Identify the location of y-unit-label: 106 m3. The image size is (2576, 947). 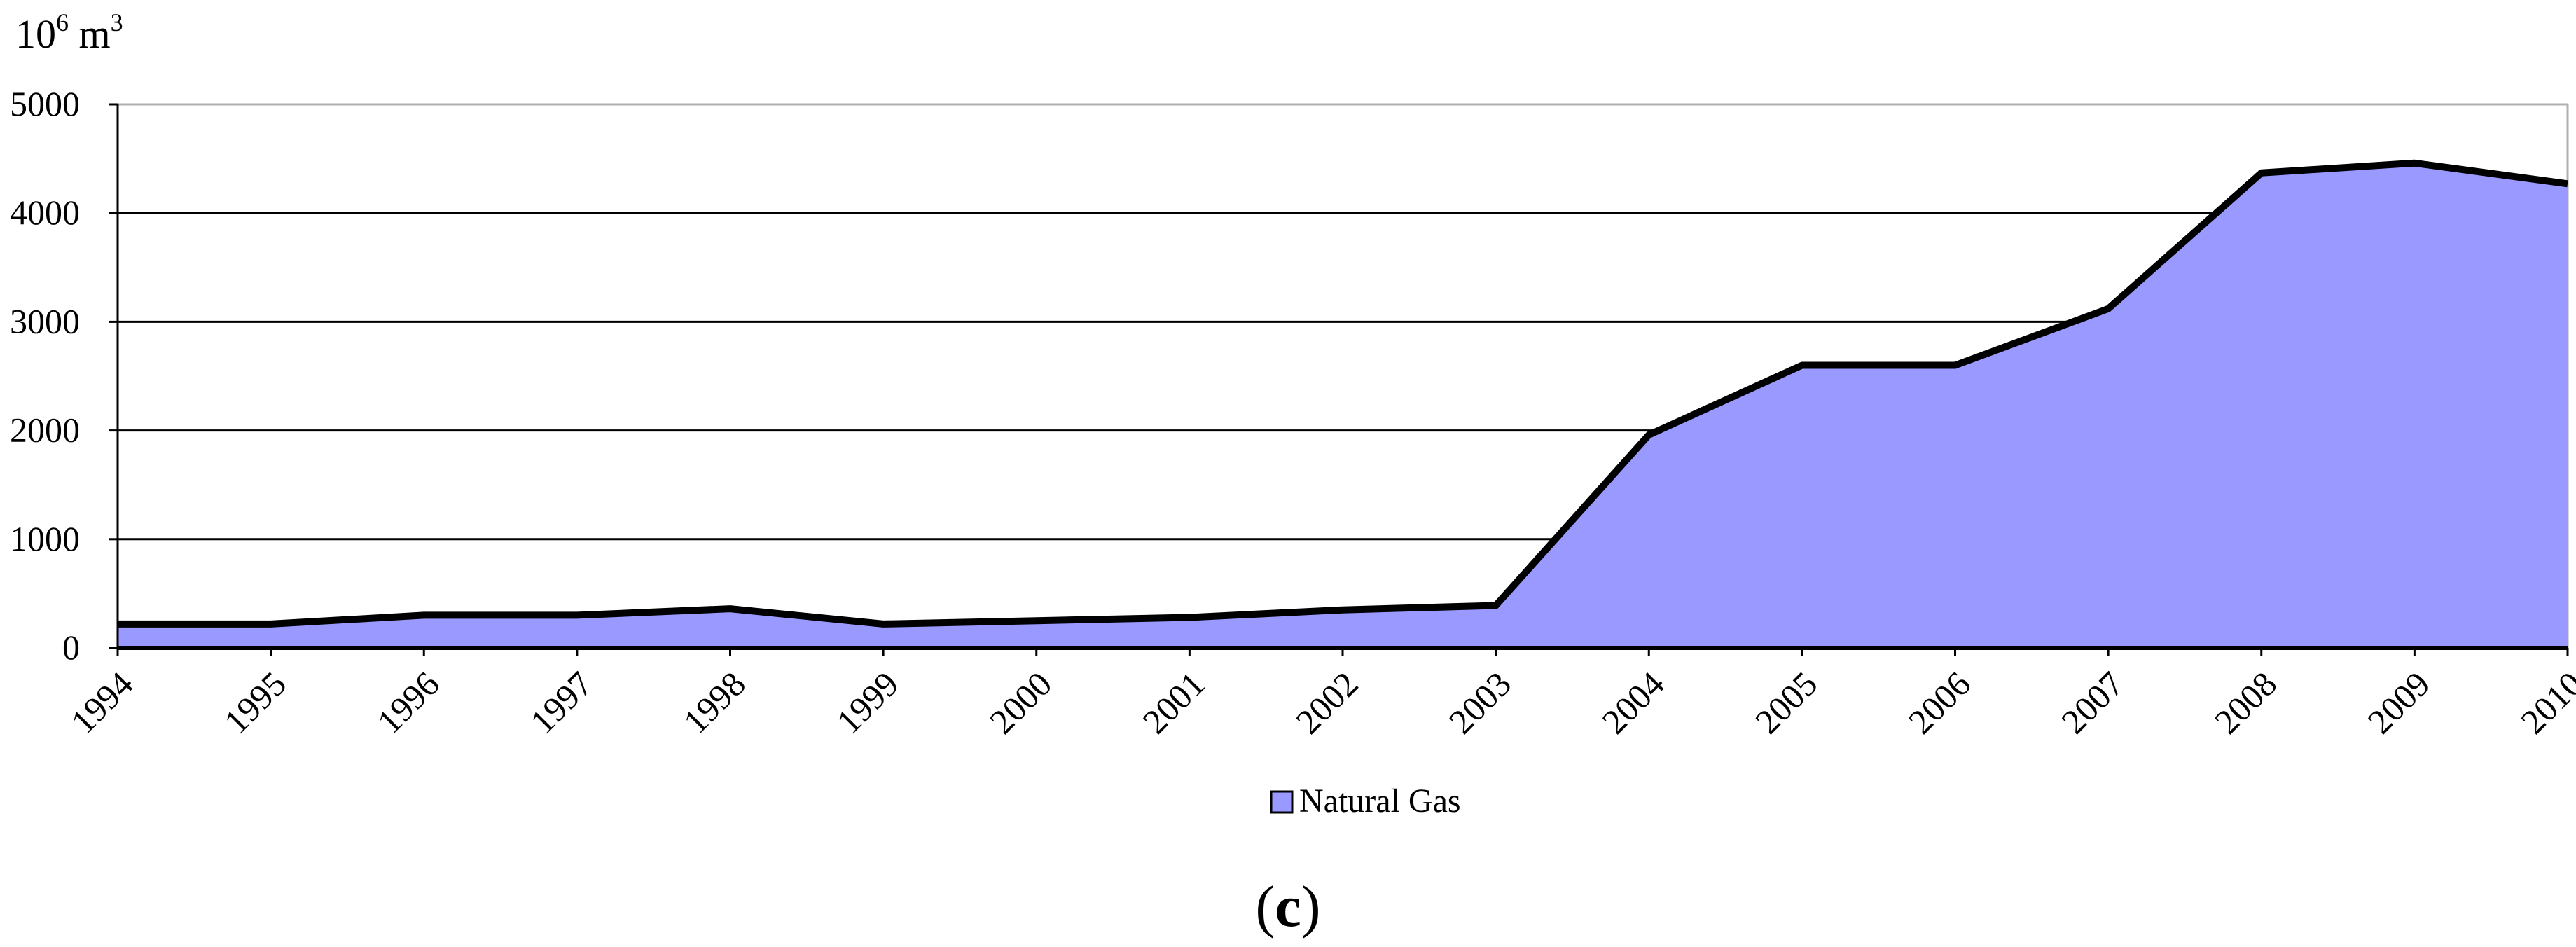
(69, 32).